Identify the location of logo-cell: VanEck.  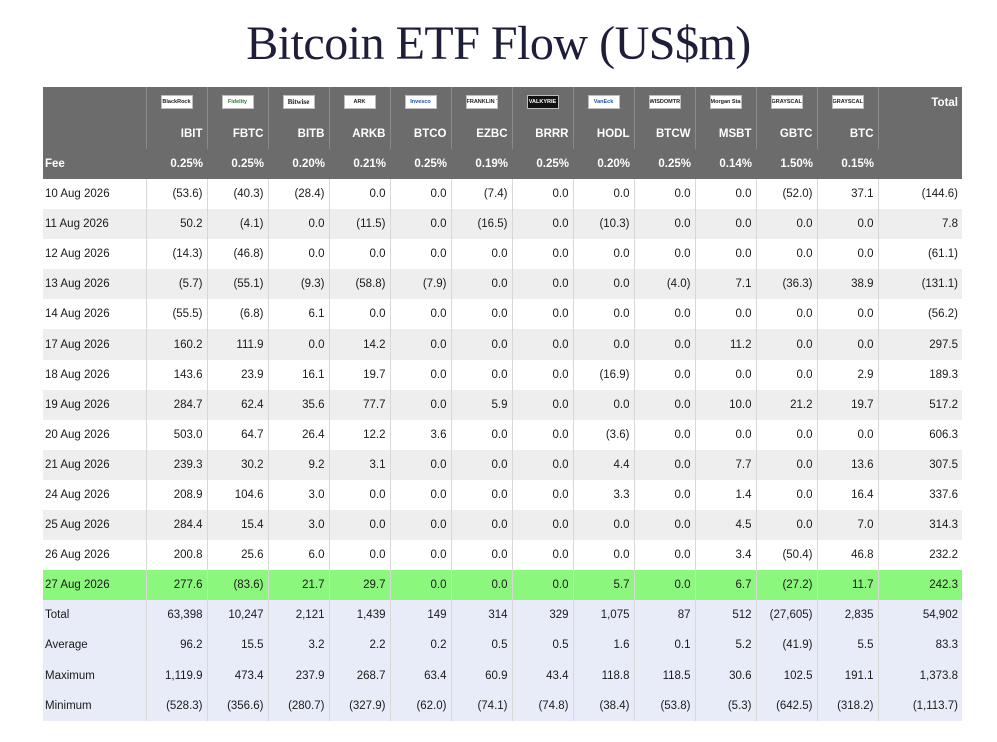
(604, 102).